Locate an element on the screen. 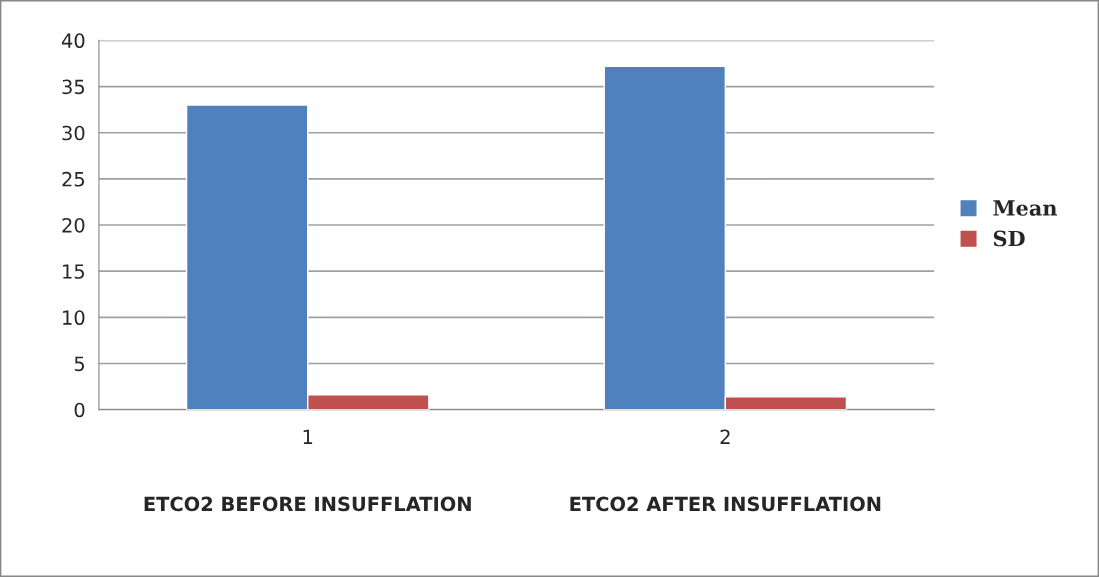  y-tick-label: 0 is located at coordinates (79, 410).